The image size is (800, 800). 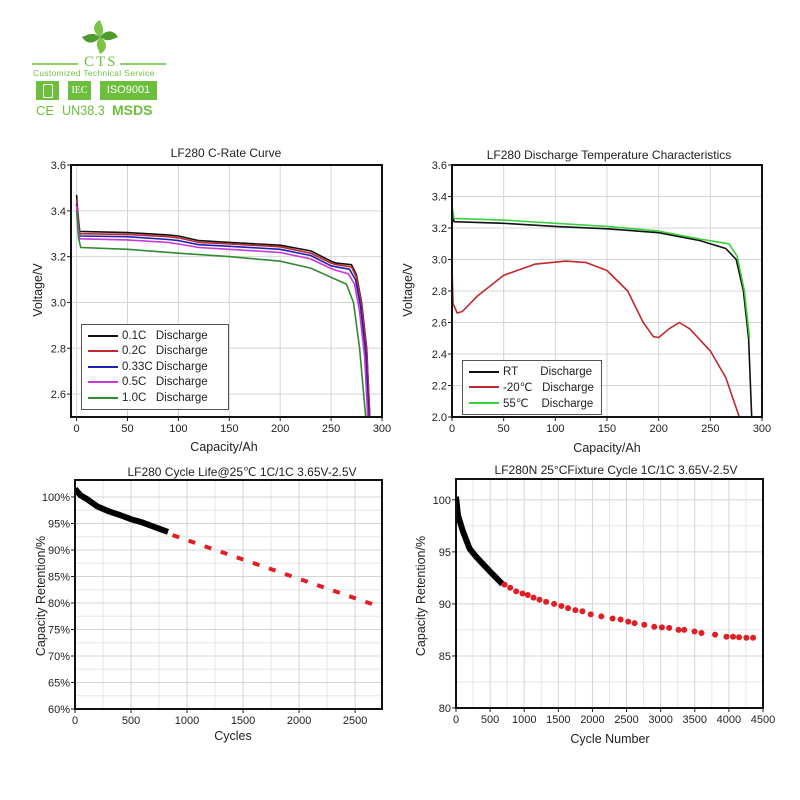 I want to click on logo-rule-left, so click(x=55, y=64).